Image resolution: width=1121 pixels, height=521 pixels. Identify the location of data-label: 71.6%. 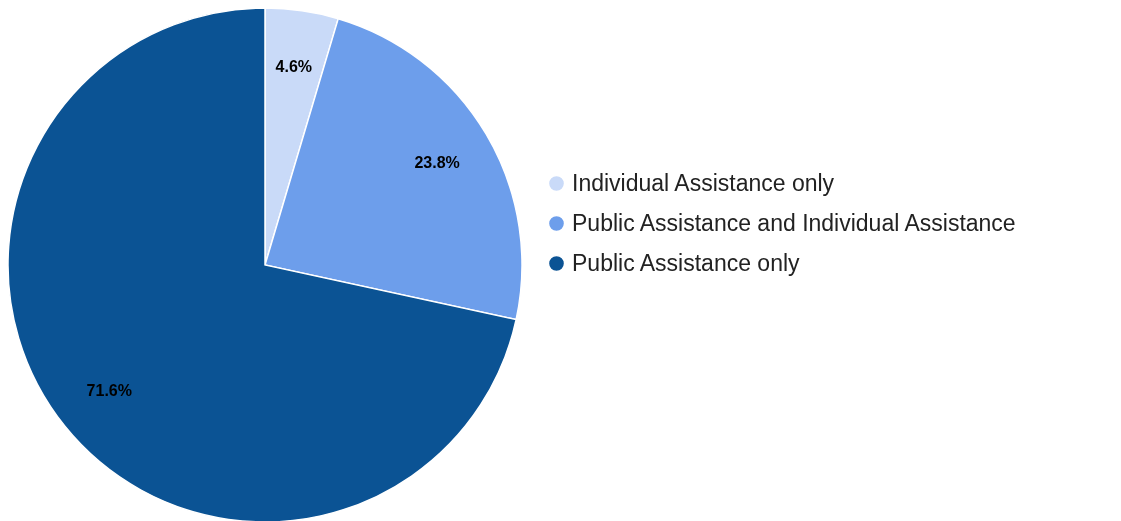
(109, 390).